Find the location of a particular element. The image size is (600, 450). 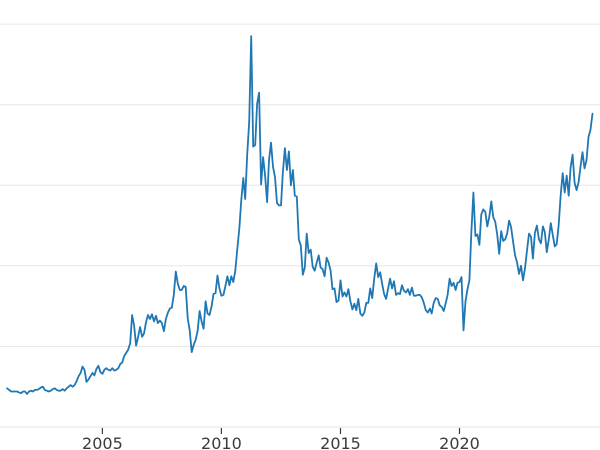

x-tick-label: 2010 is located at coordinates (221, 442).